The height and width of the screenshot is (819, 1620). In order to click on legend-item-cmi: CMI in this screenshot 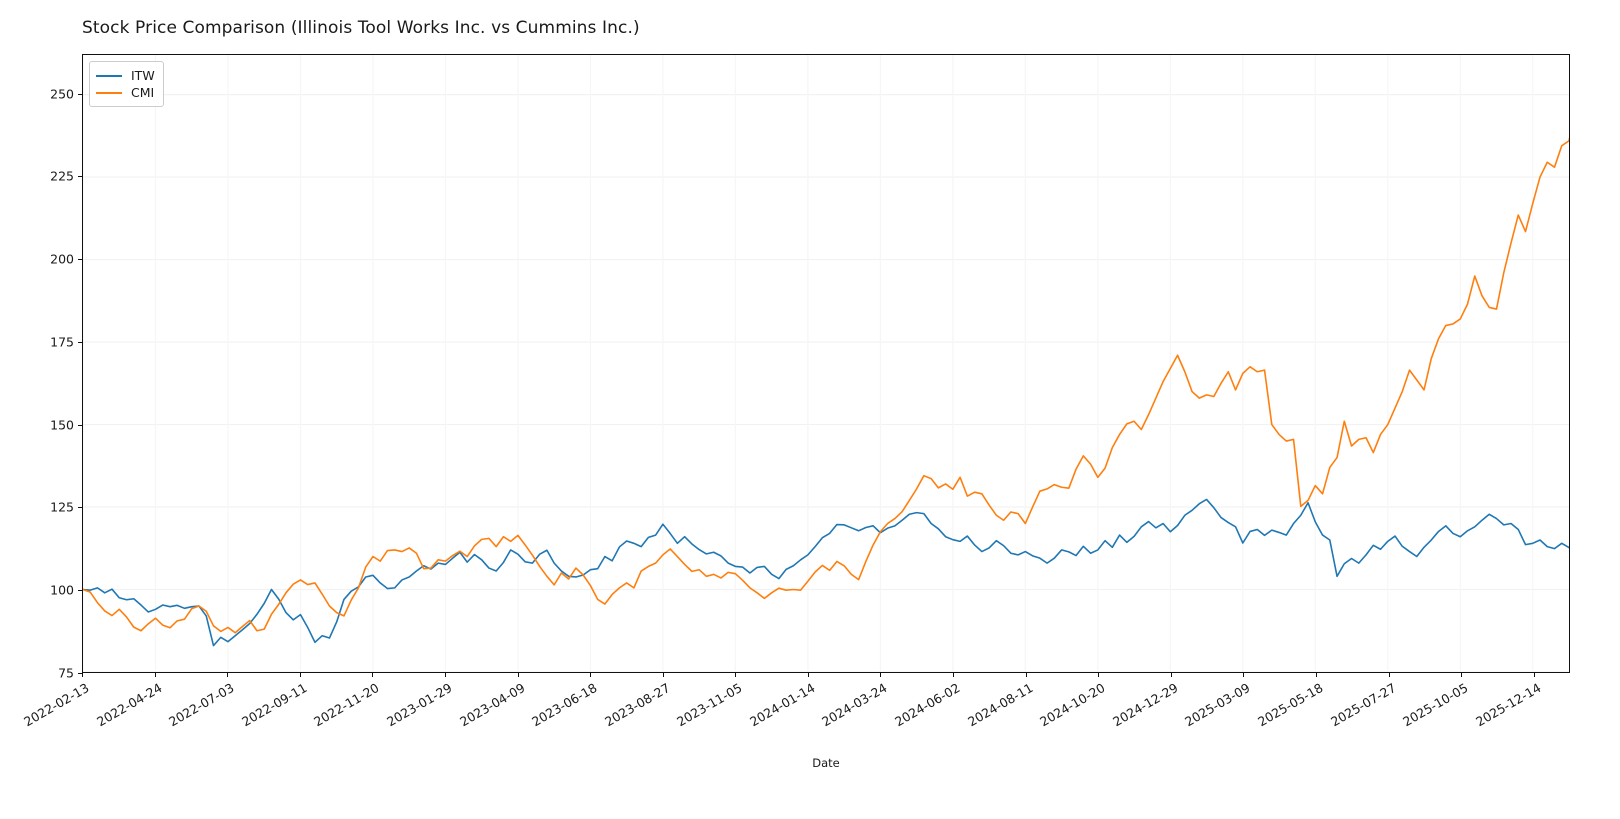, I will do `click(125, 92)`.